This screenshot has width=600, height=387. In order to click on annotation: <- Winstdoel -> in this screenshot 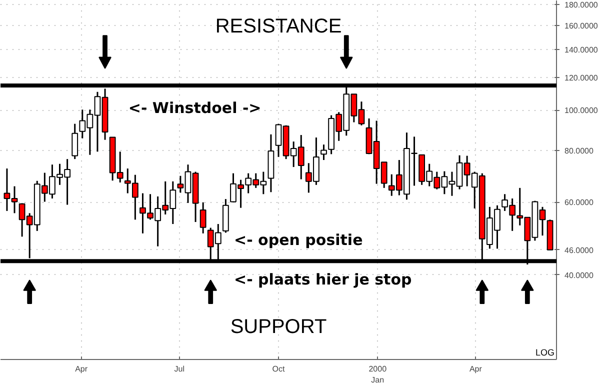, I will do `click(195, 108)`.